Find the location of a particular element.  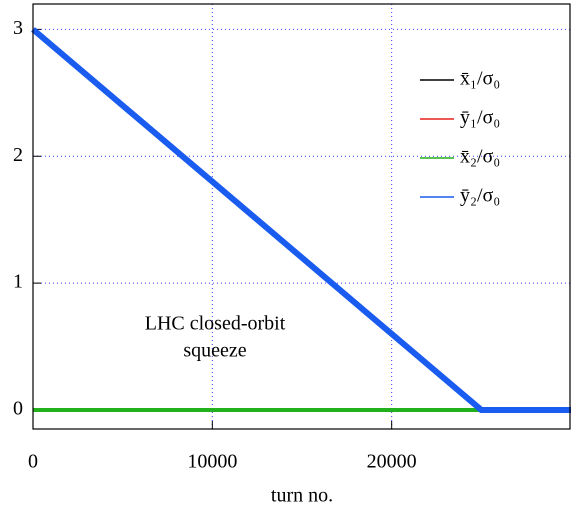

y-tick-label: 3 is located at coordinates (18, 28).